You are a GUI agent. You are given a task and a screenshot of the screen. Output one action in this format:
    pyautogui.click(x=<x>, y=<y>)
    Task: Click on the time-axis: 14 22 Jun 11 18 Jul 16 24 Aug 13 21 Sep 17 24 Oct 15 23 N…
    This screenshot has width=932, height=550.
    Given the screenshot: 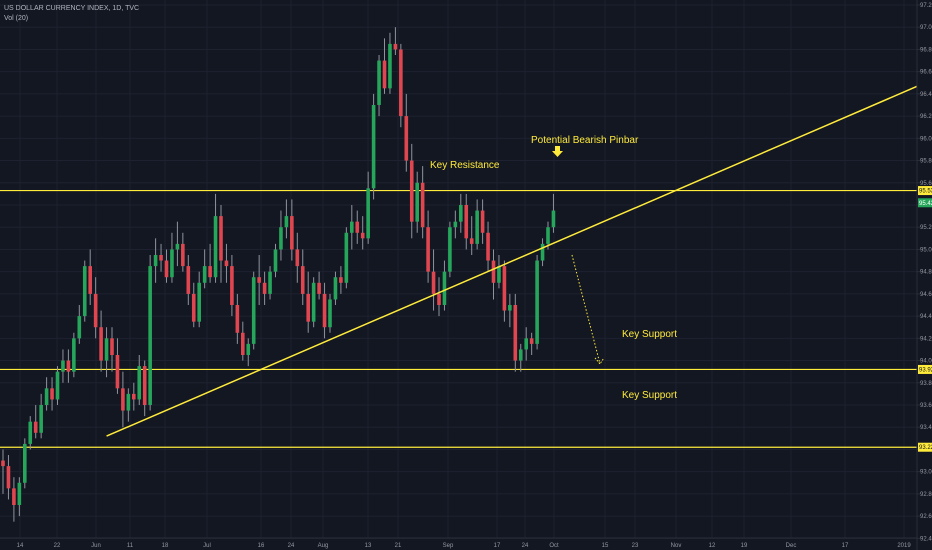 What is the action you would take?
    pyautogui.click(x=464, y=546)
    